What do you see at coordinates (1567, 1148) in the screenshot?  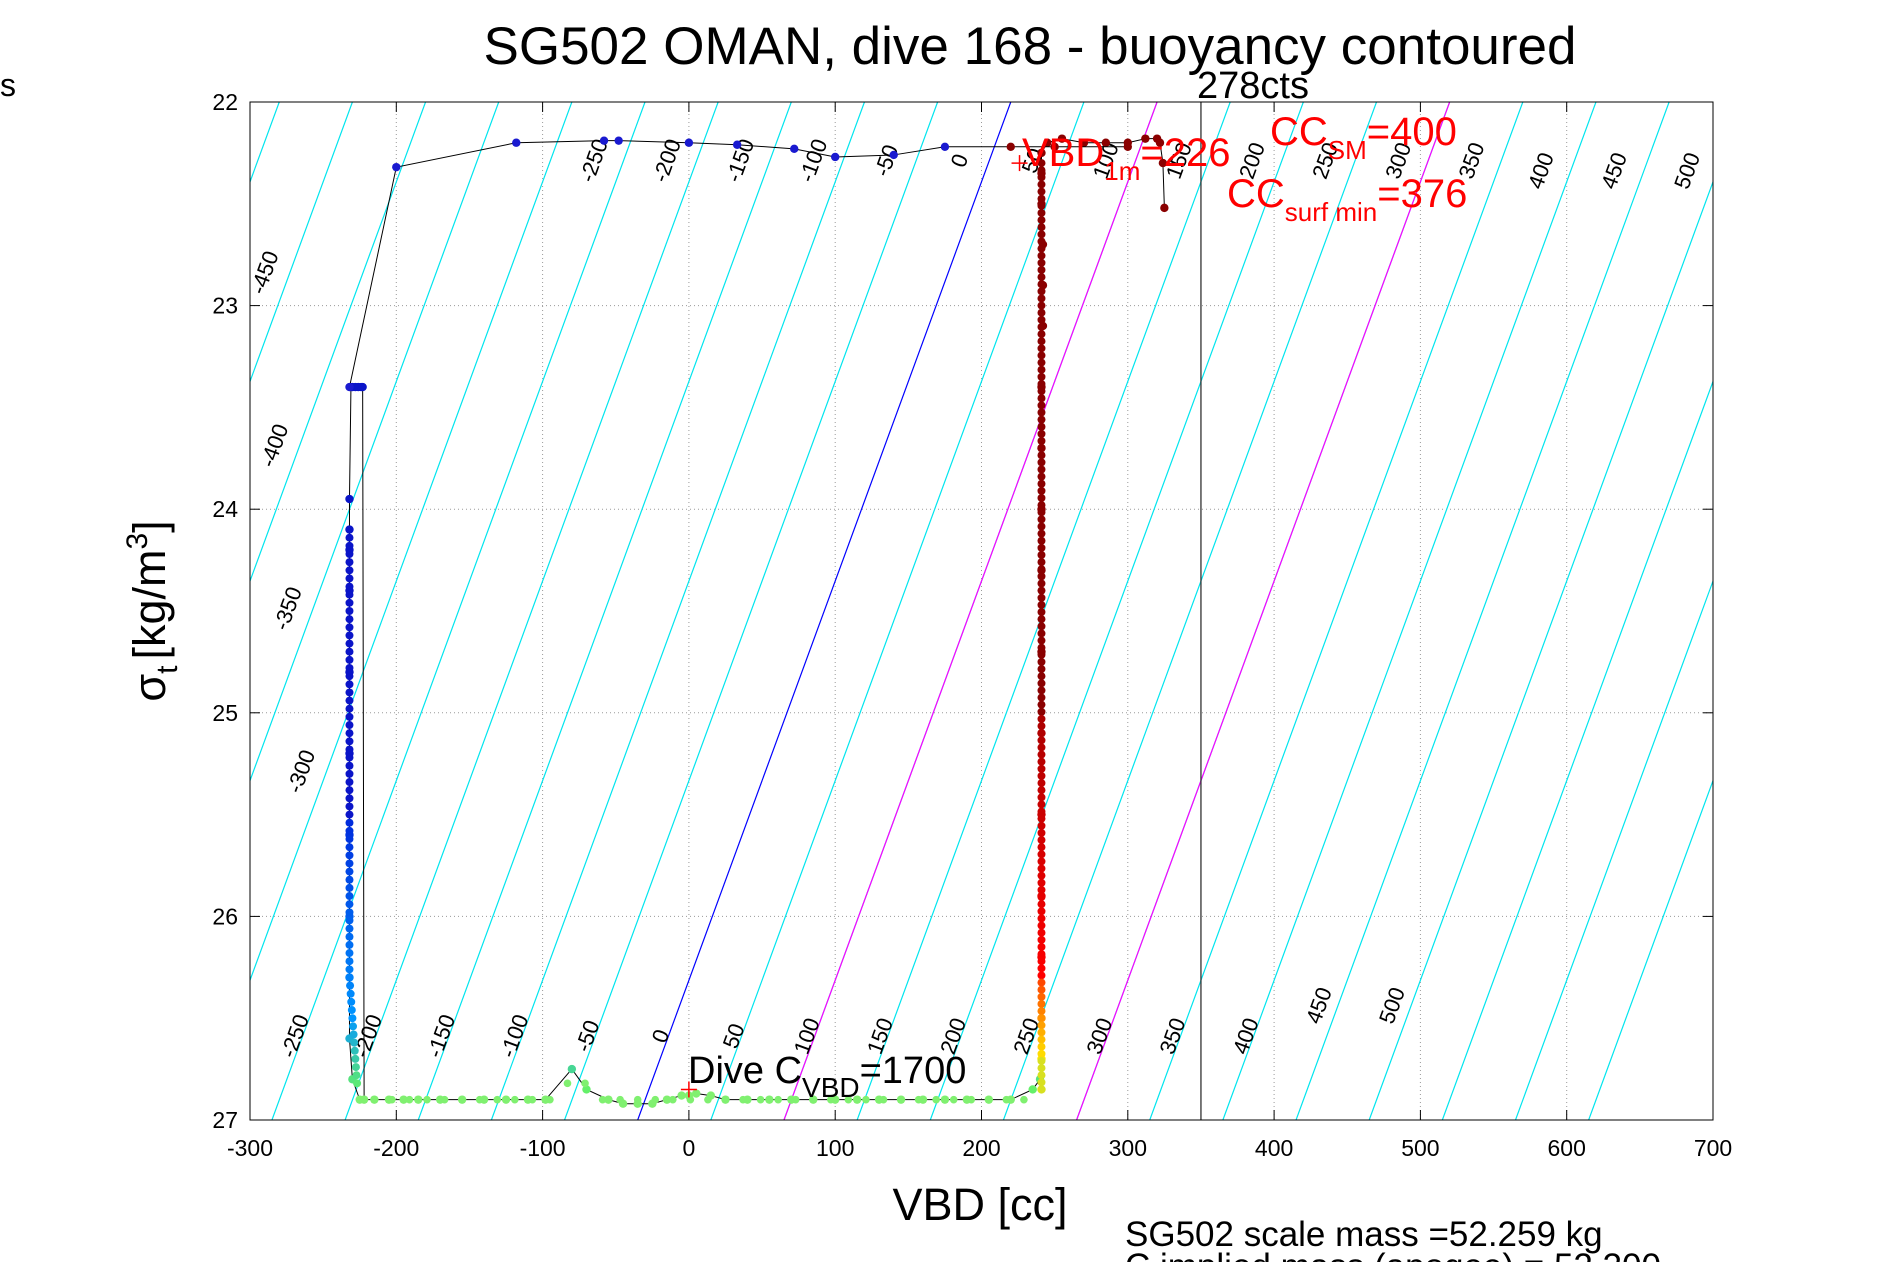 I see `x-tick-label: 600` at bounding box center [1567, 1148].